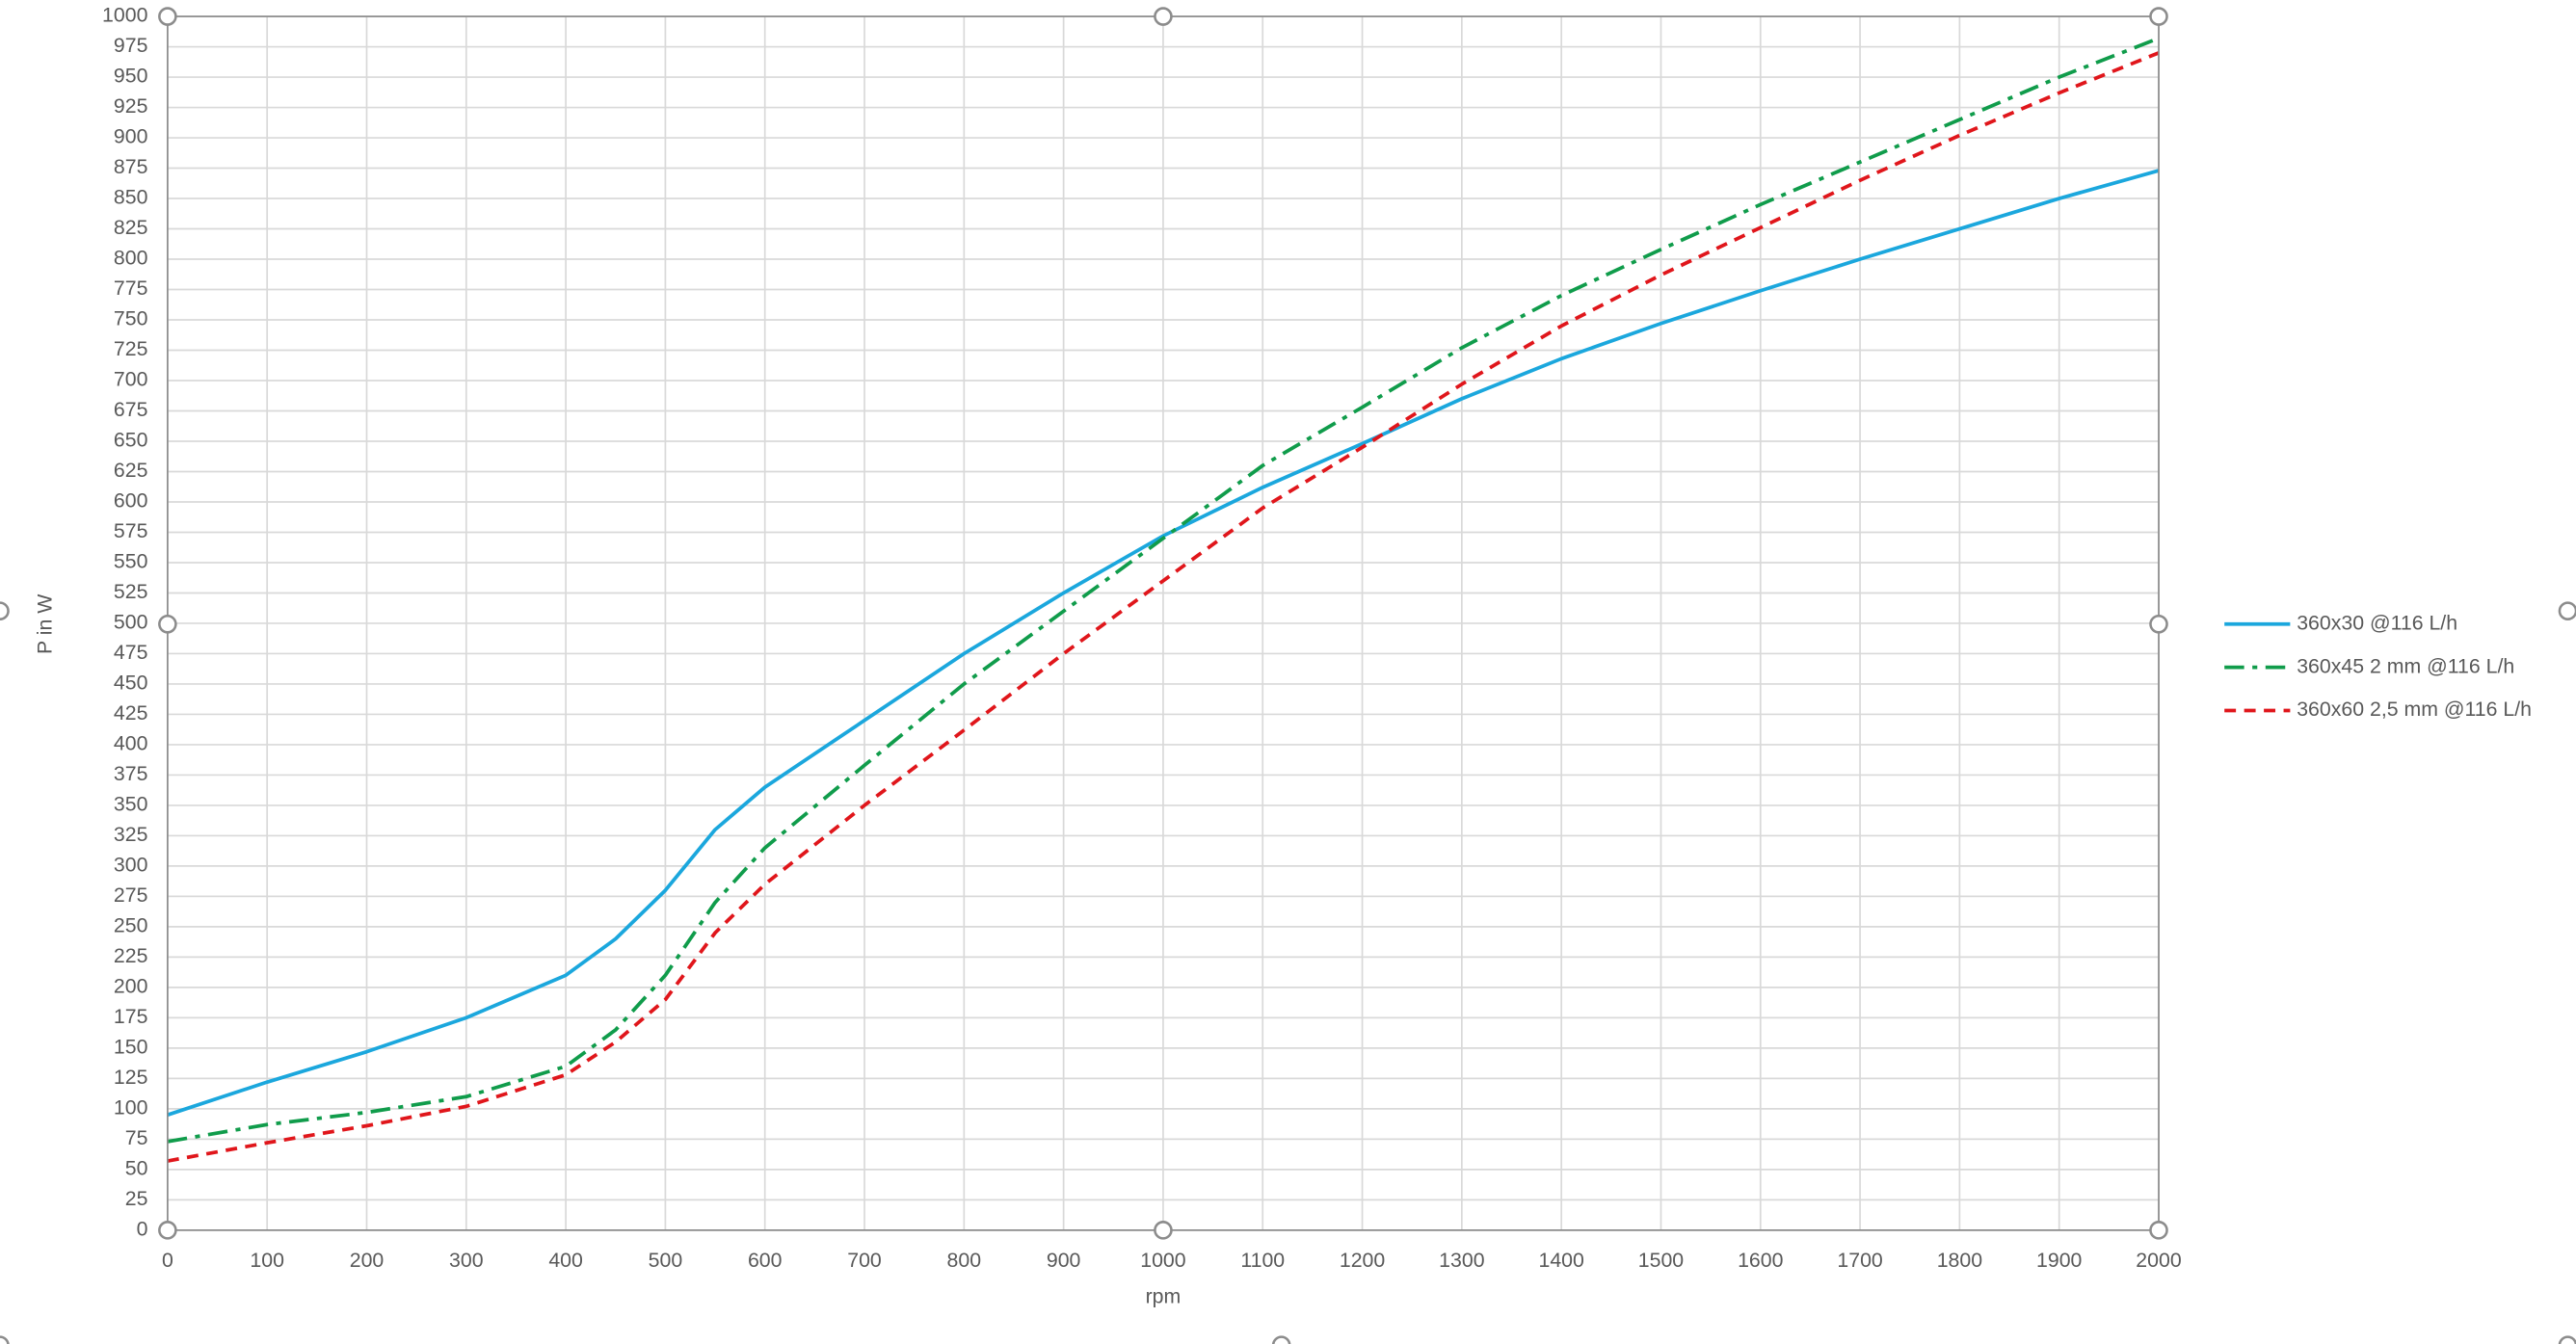 Image resolution: width=2576 pixels, height=1344 pixels. I want to click on x-tick-label: 1300, so click(1462, 1261).